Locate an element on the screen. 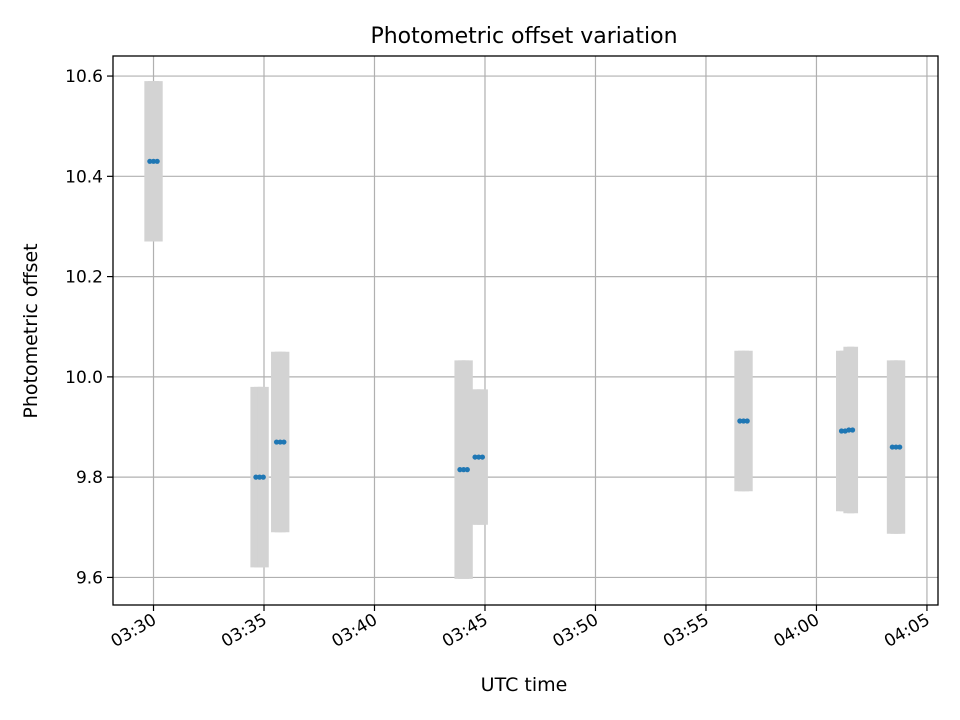 This screenshot has width=960, height=720. y-tick-label: 9.8 is located at coordinates (89, 478).